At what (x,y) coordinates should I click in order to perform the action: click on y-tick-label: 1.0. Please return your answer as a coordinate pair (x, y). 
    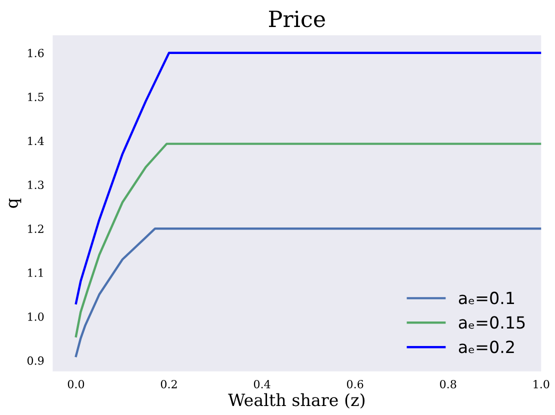
    Looking at the image, I should click on (36, 316).